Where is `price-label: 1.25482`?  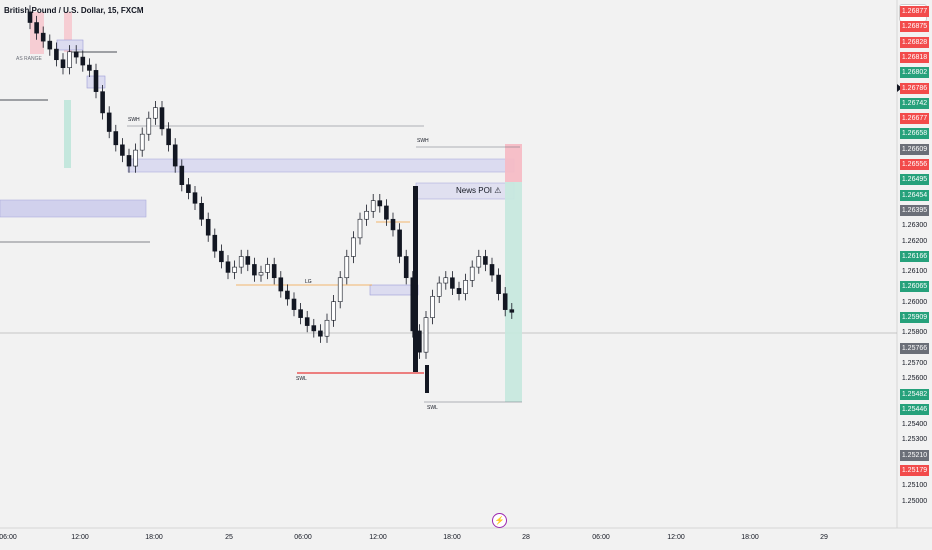 price-label: 1.25482 is located at coordinates (914, 394).